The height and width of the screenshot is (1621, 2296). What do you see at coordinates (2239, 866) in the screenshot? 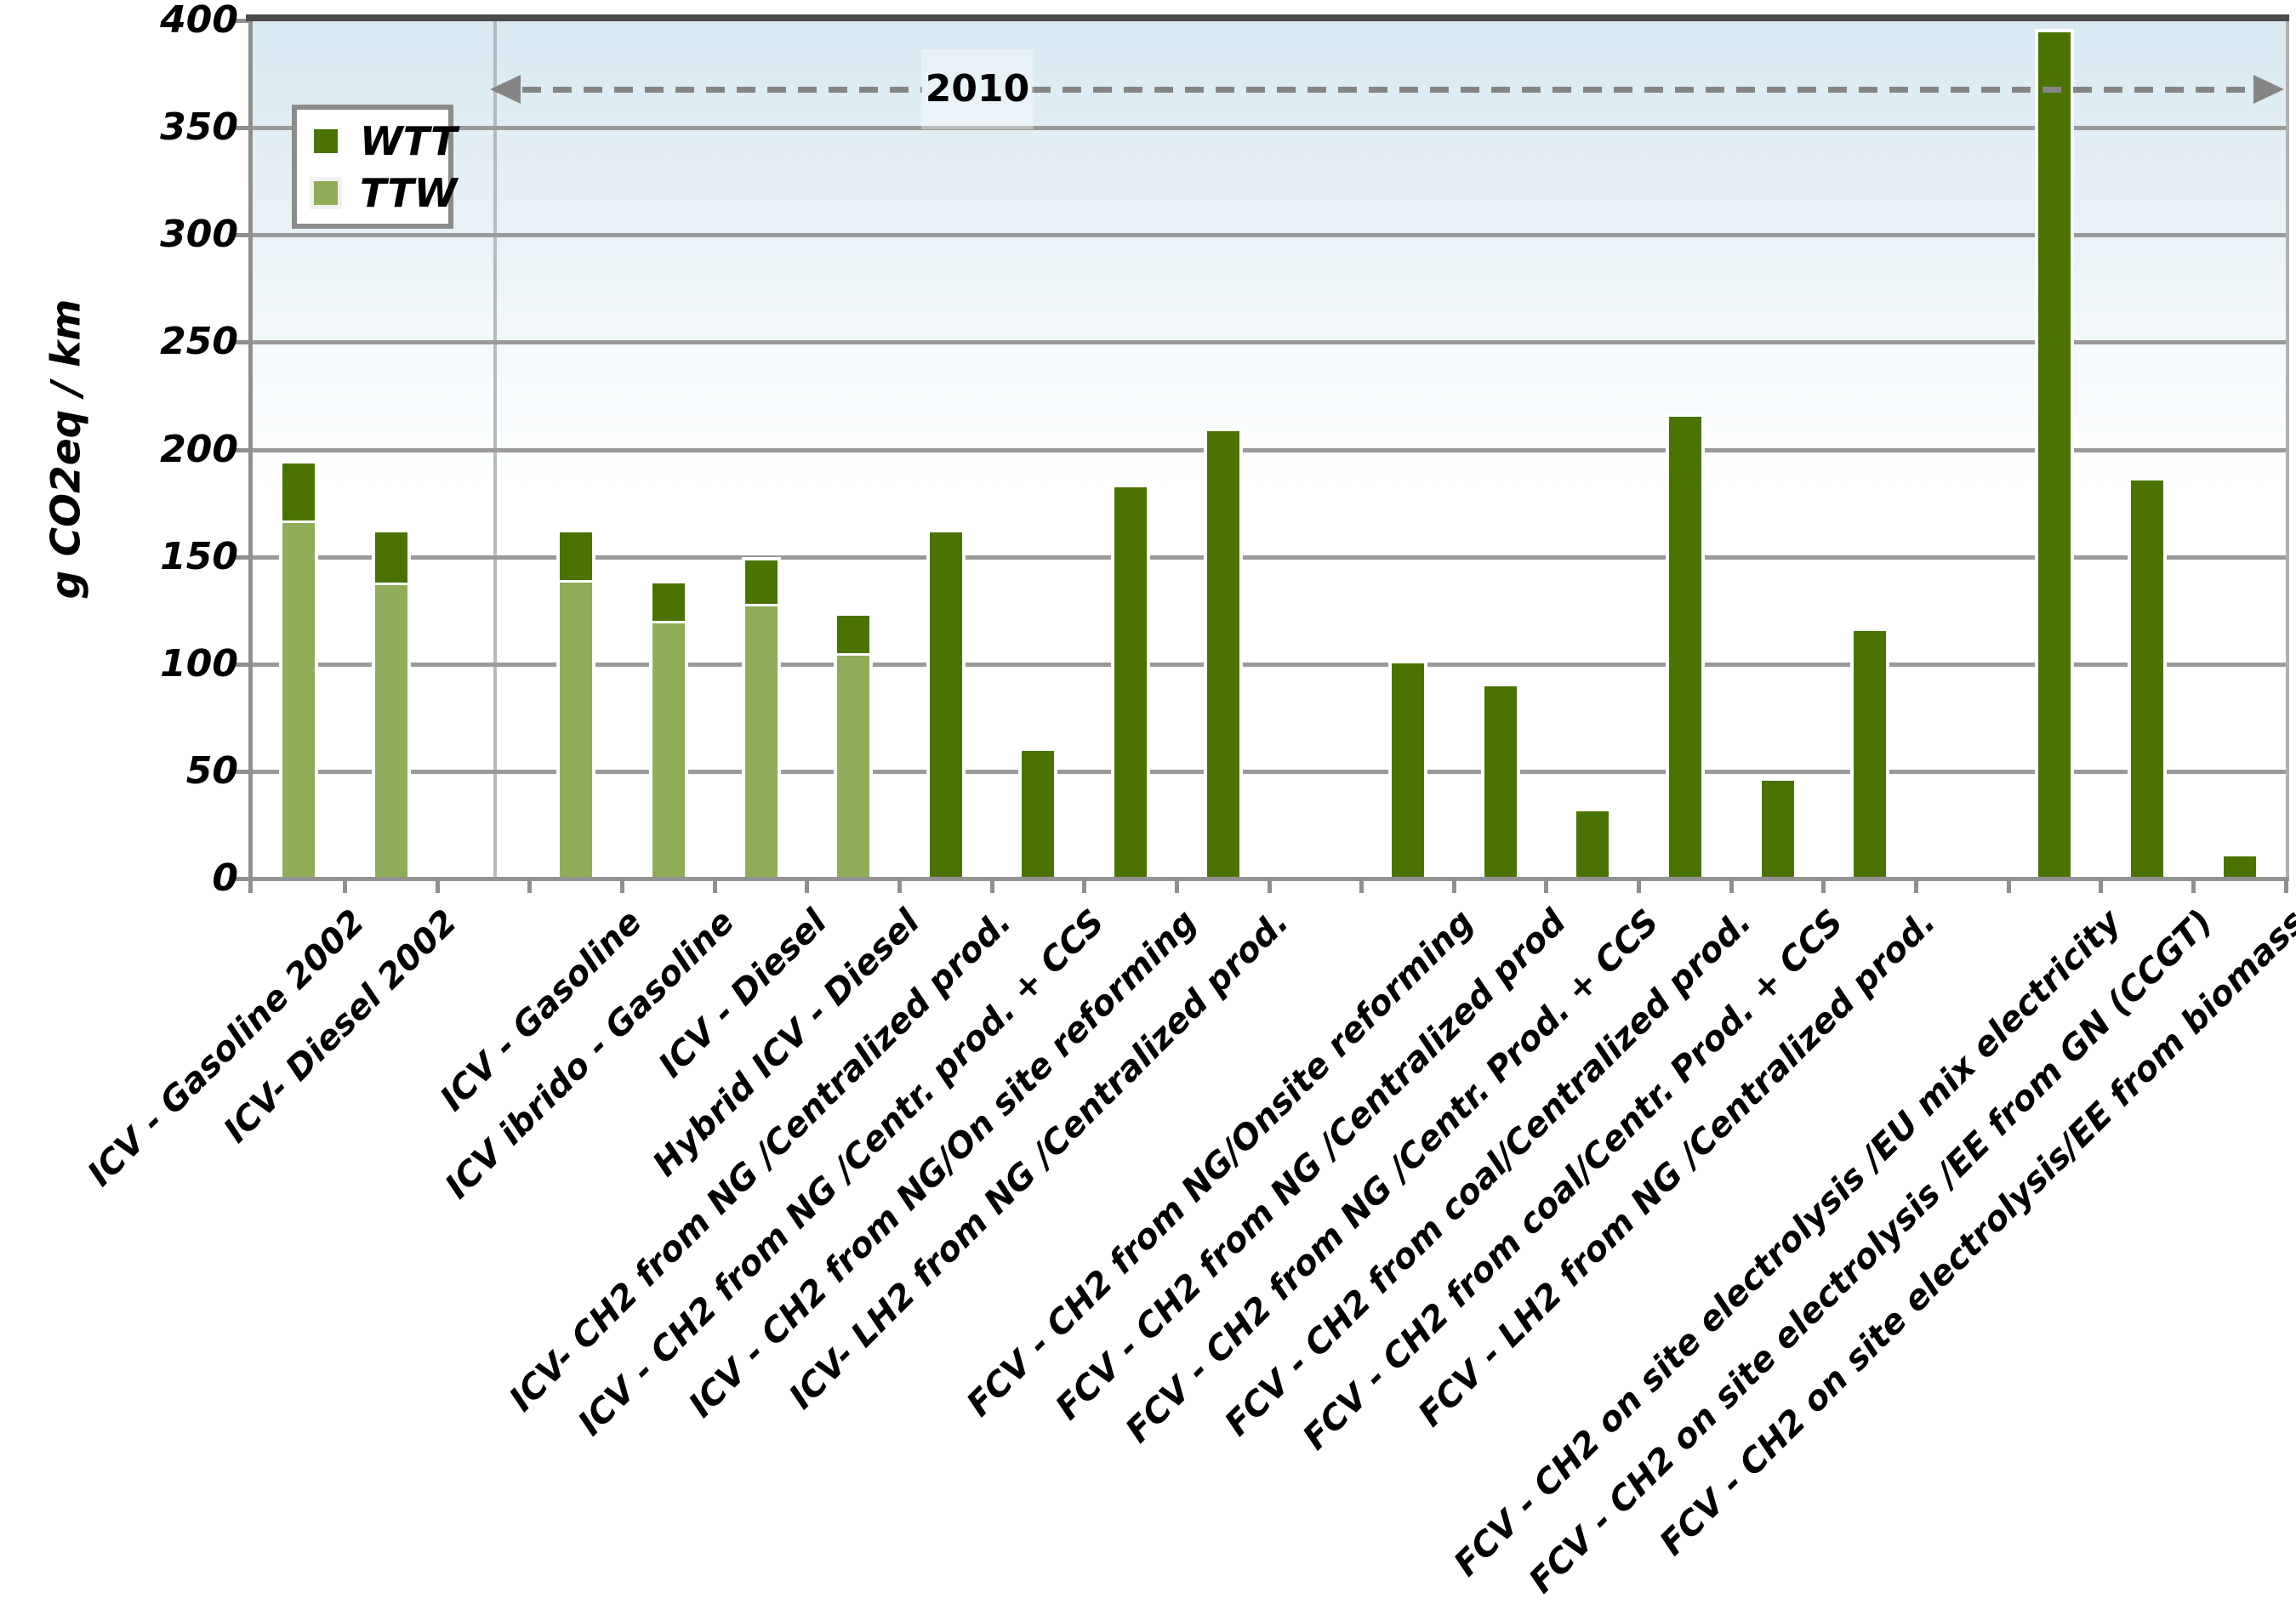
I see `bar-18-wtt` at bounding box center [2239, 866].